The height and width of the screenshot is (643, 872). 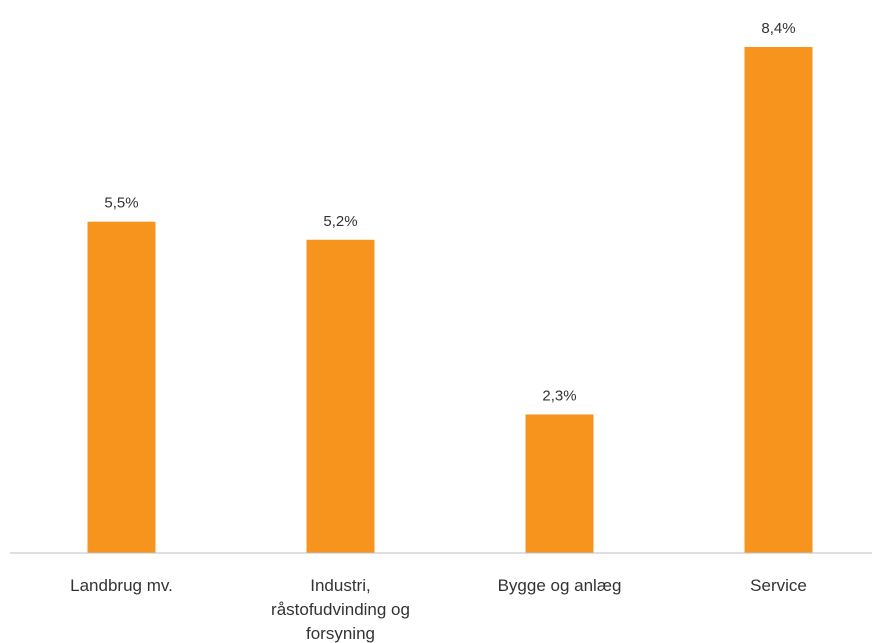 What do you see at coordinates (559, 395) in the screenshot?
I see `value-label-3: 2,3%` at bounding box center [559, 395].